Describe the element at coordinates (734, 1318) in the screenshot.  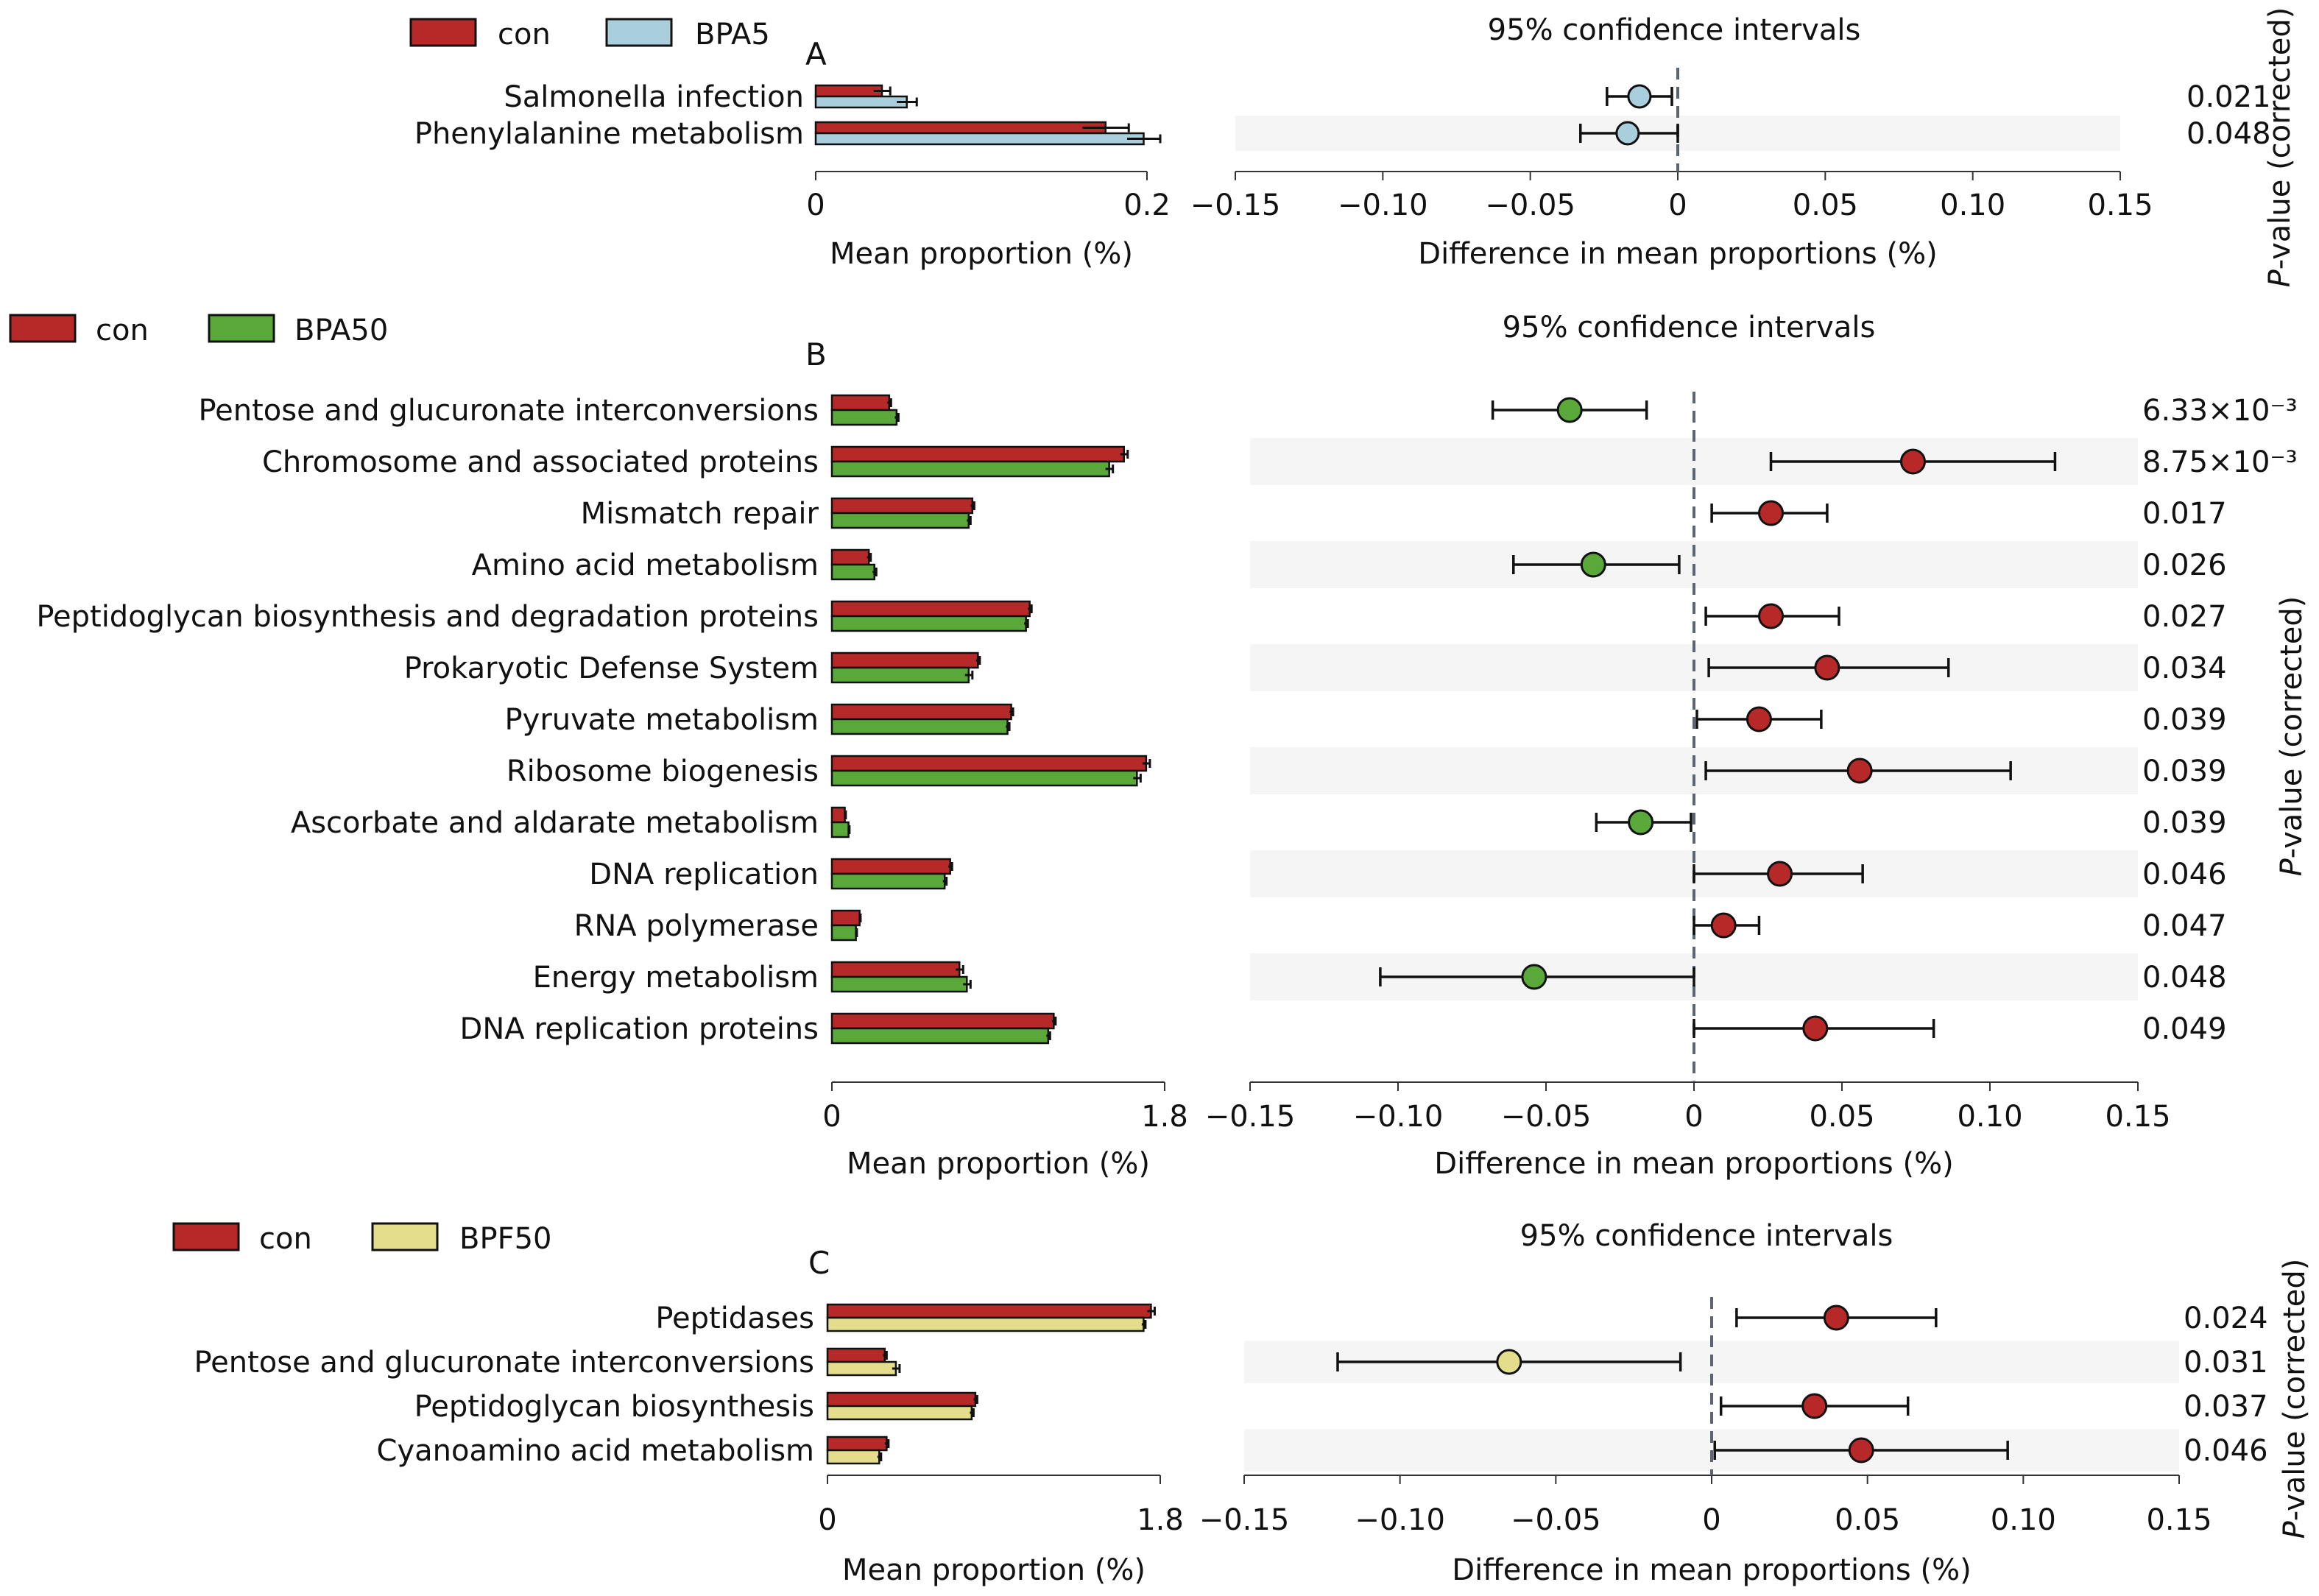
I see `category-label: Peptidases` at that location.